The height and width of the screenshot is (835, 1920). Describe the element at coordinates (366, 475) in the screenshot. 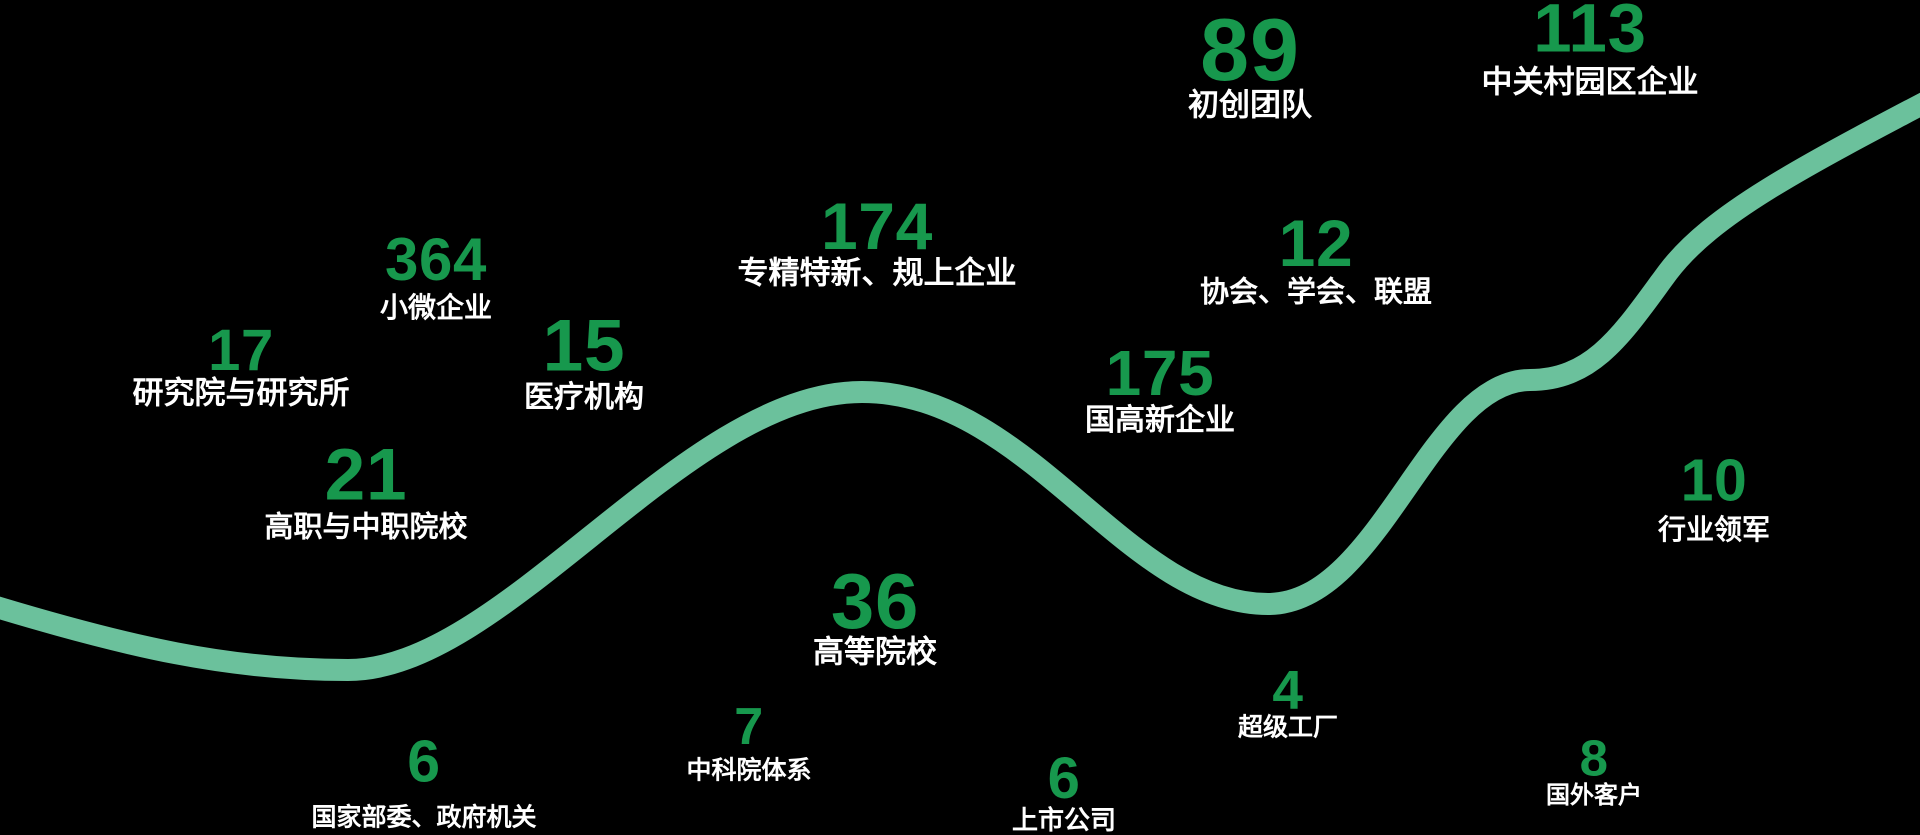

I see `stat-value: 21` at that location.